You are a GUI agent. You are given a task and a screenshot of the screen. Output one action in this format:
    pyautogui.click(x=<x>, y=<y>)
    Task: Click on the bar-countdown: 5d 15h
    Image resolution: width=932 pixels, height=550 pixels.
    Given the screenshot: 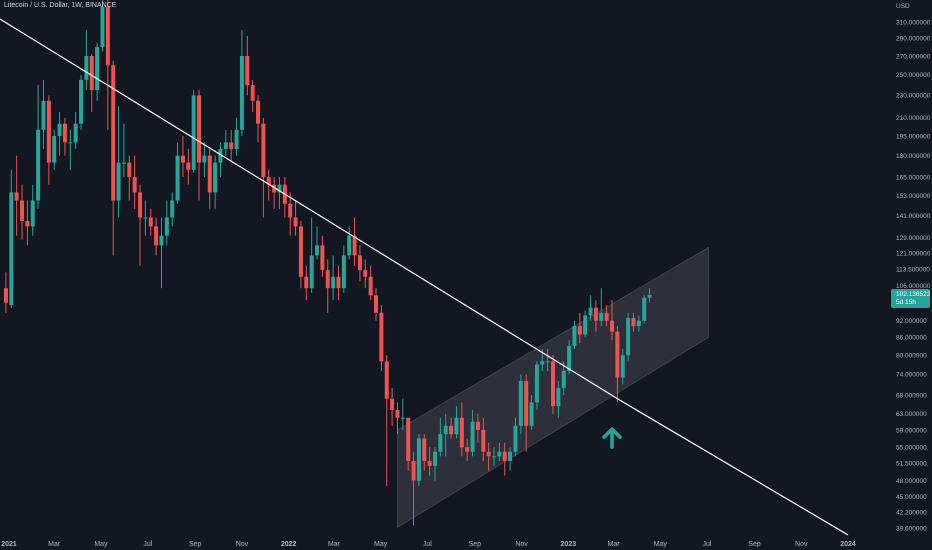 What is the action you would take?
    pyautogui.click(x=906, y=302)
    